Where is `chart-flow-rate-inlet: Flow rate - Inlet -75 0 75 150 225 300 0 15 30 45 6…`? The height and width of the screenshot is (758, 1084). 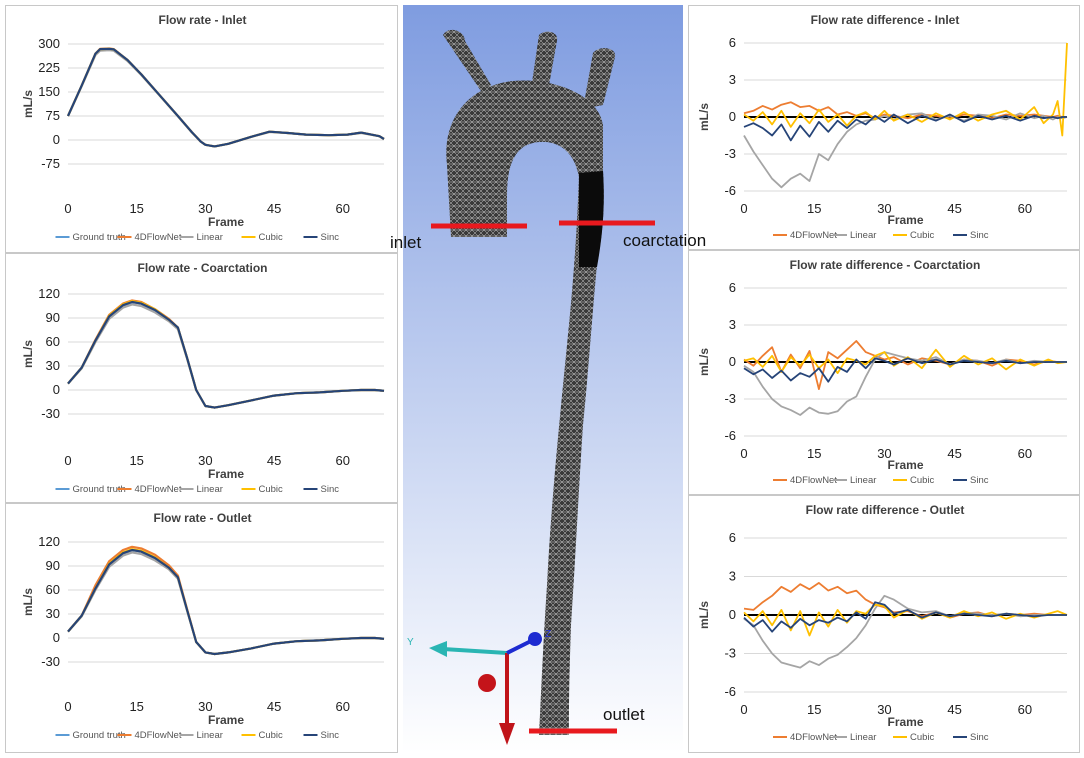
chart-flow-rate-inlet: Flow rate - Inlet -75 0 75 150 225 300 0 15 30 45 6… is located at coordinates (201, 129).